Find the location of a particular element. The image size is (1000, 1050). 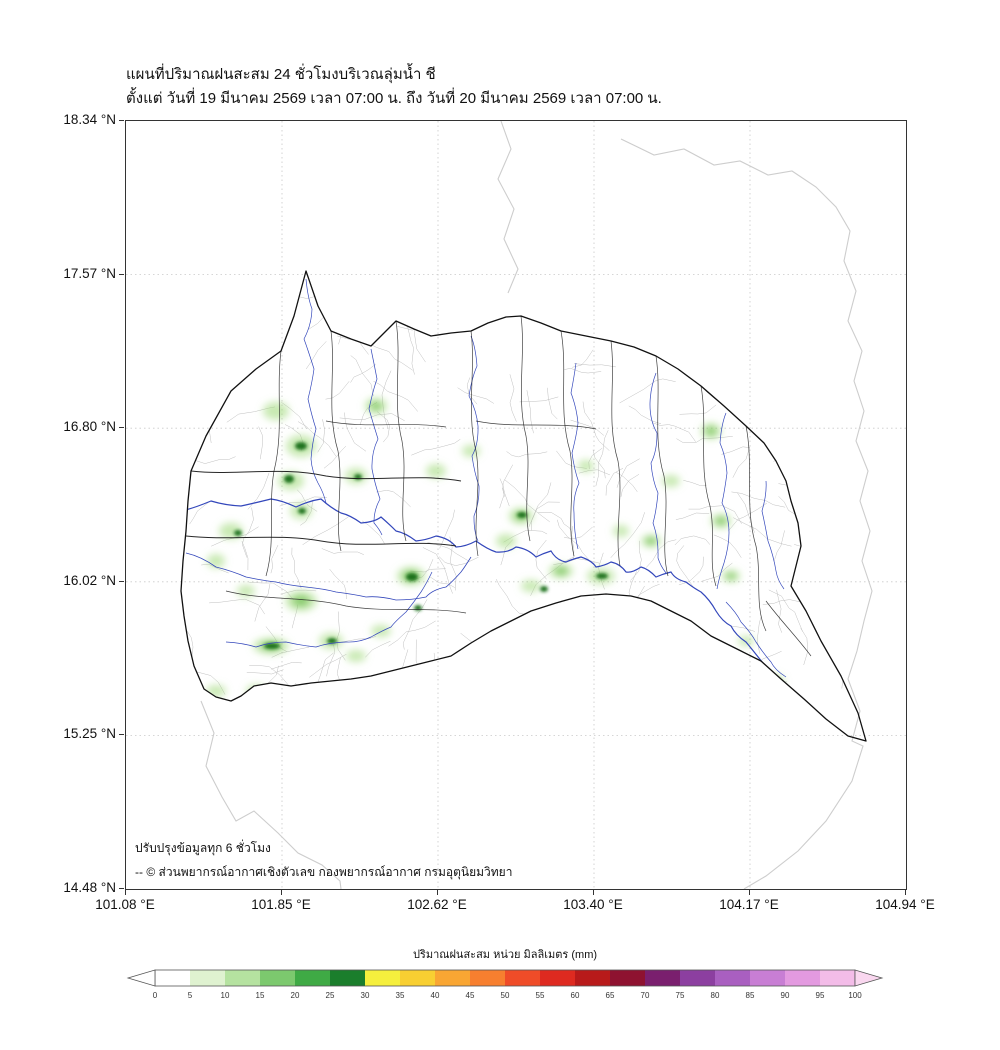

colorbar-left-arrow is located at coordinates (141, 978).